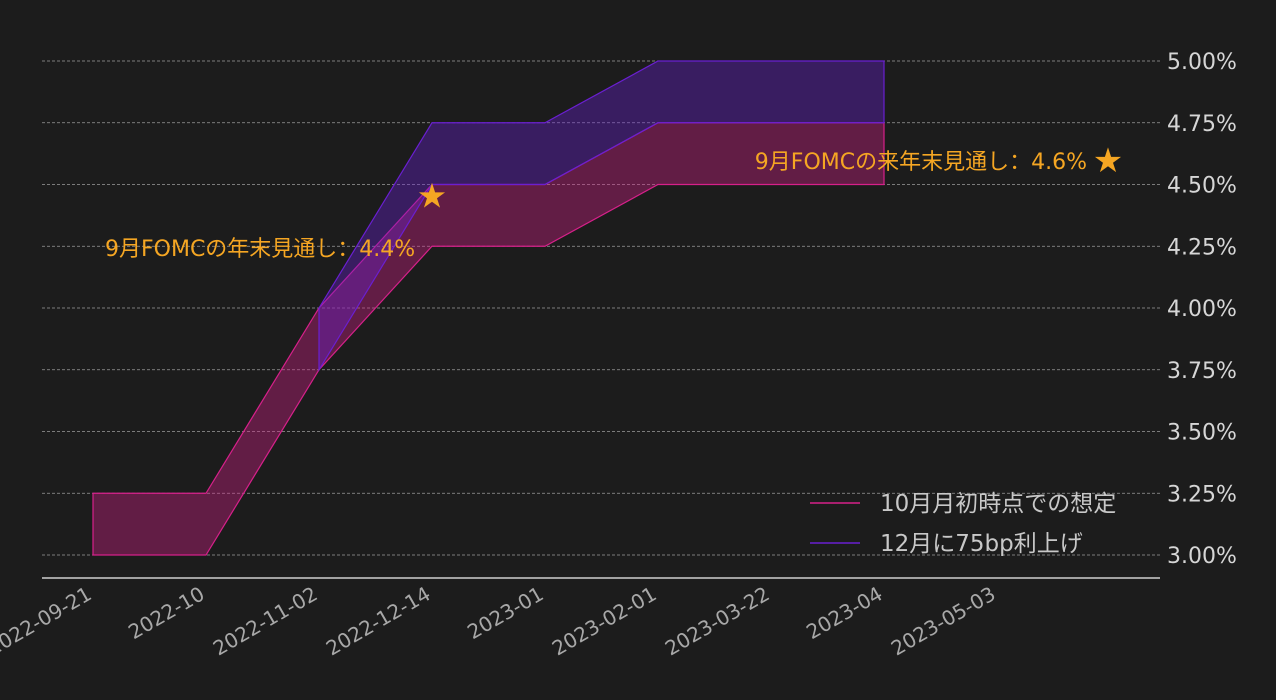 The width and height of the screenshot is (1276, 700). I want to click on y-tick-label: 4.00%, so click(1202, 309).